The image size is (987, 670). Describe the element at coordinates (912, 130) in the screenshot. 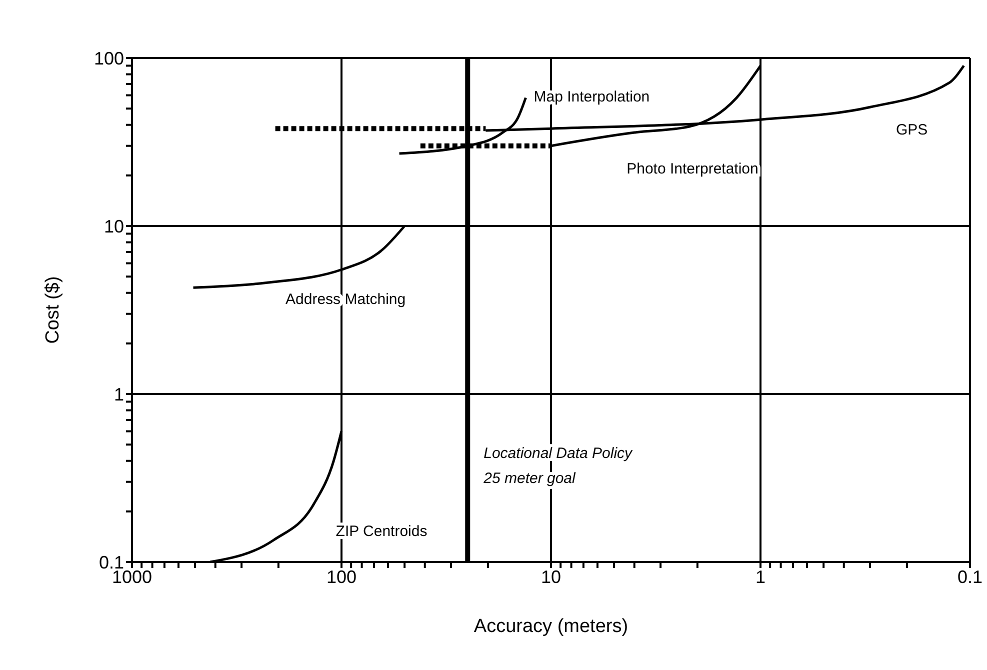

I see `series-label: GPS` at that location.